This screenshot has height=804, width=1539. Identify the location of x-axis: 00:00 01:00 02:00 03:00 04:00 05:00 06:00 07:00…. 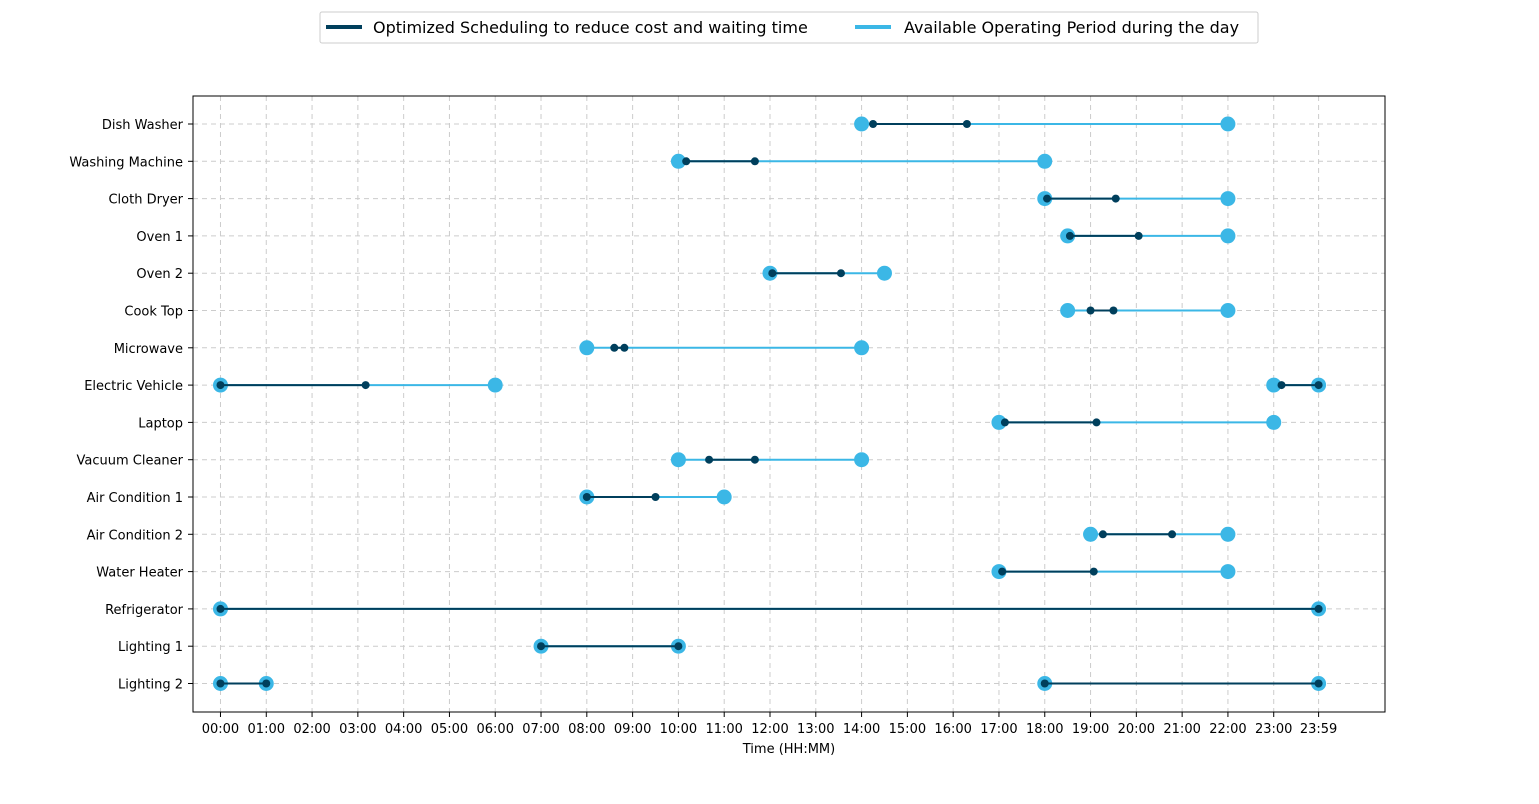
(769, 724).